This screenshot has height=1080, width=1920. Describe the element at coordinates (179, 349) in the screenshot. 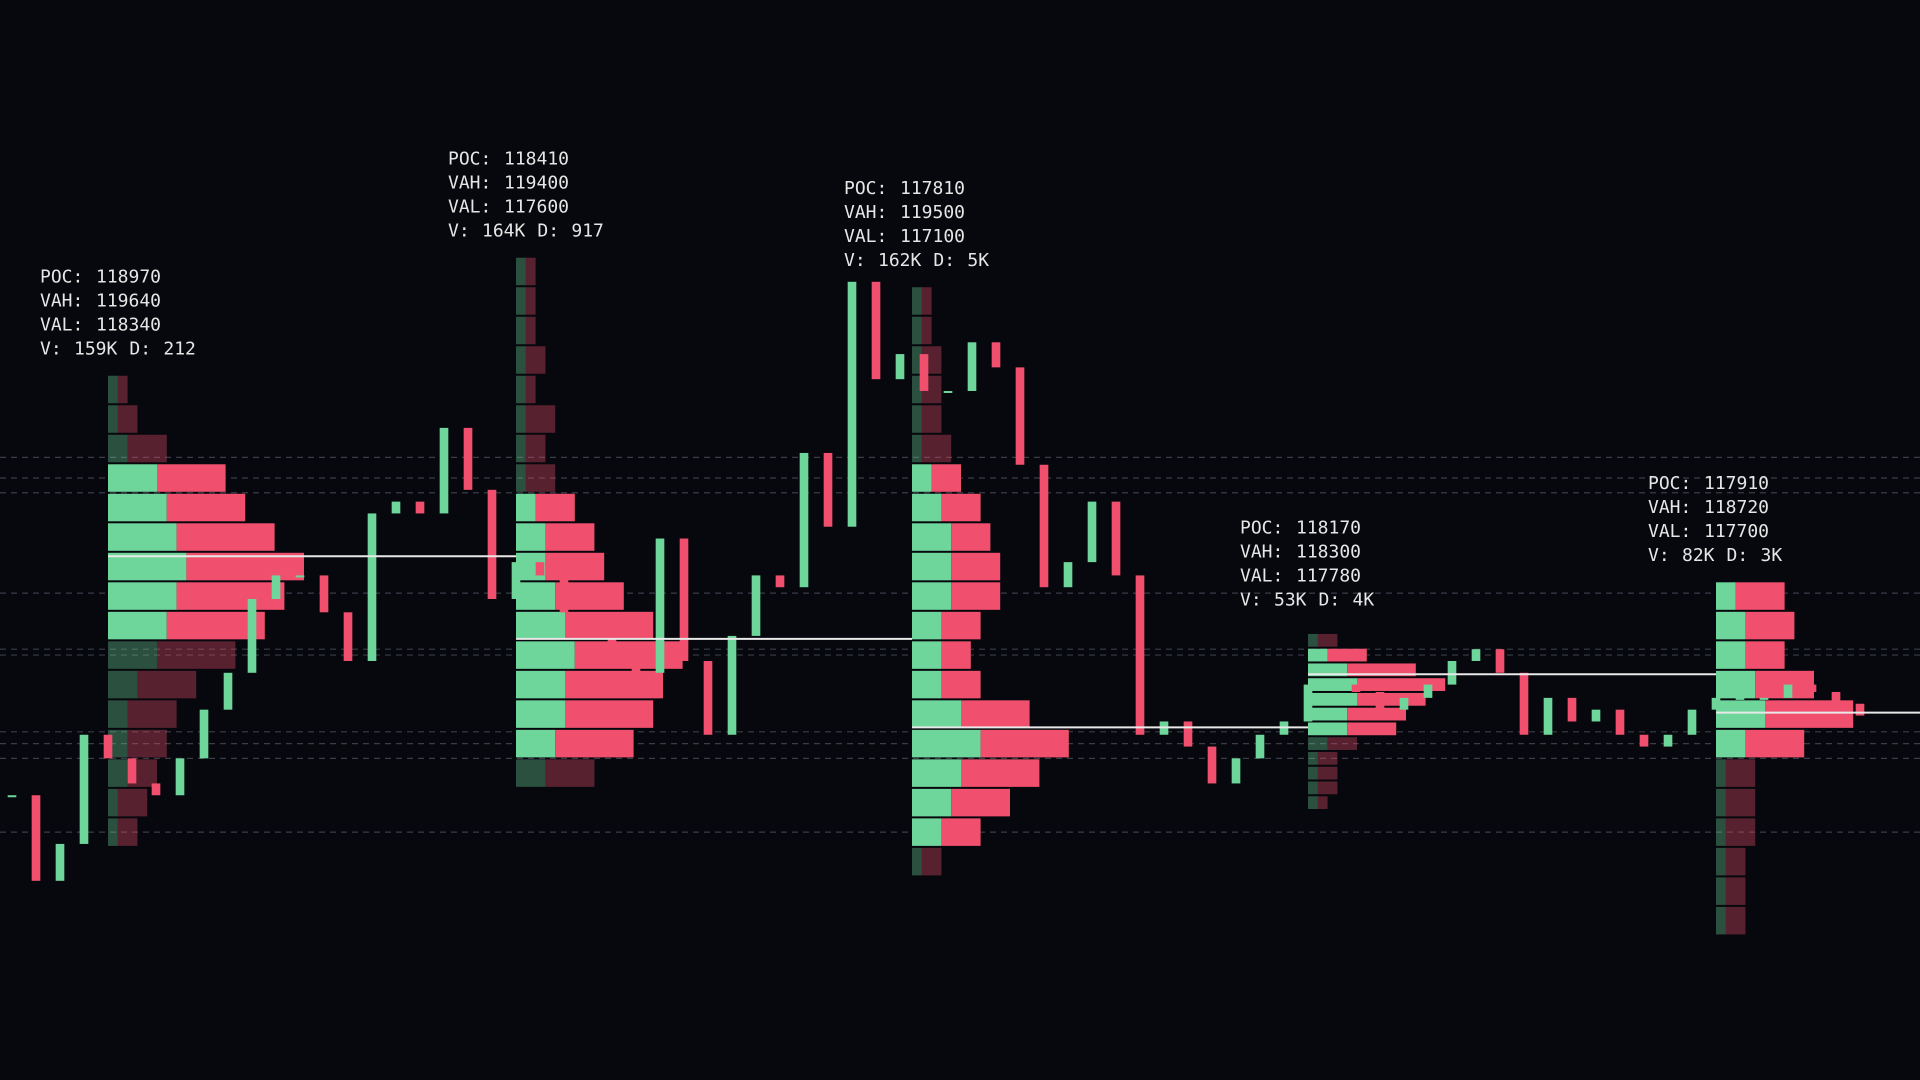

I see `info-value: 212` at that location.